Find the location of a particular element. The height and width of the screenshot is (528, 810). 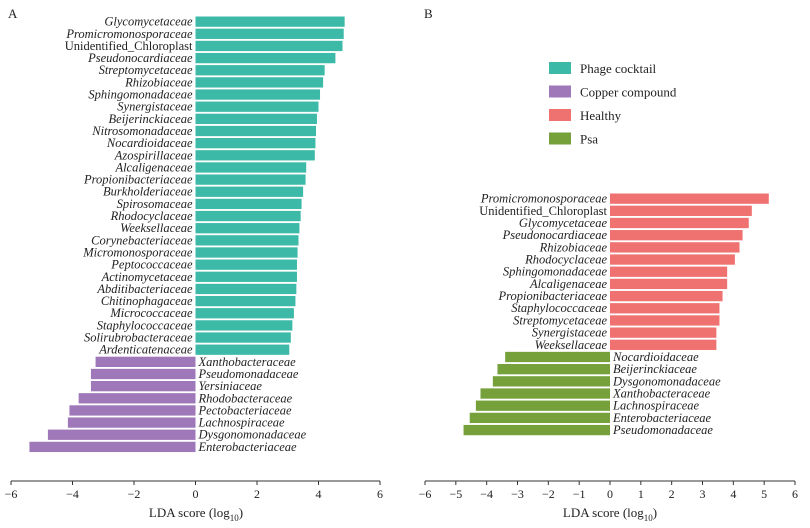

category-label: Pectobacteriaceae is located at coordinates (245, 410).